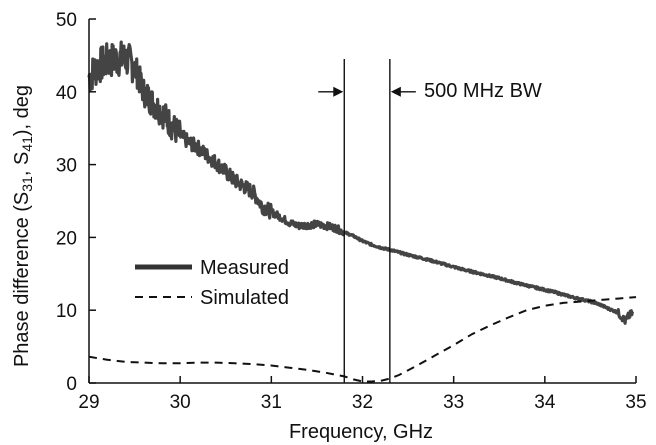 The width and height of the screenshot is (656, 445). What do you see at coordinates (338, 91) in the screenshot?
I see `arrow-right-head-icon` at bounding box center [338, 91].